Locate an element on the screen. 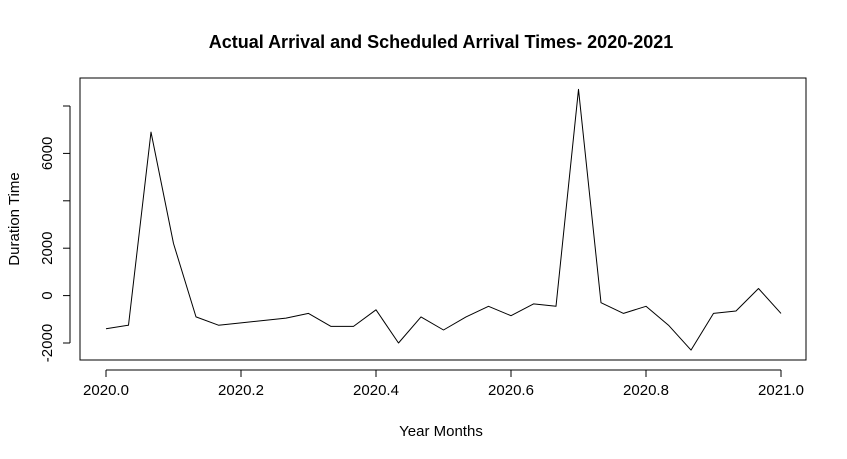 The height and width of the screenshot is (459, 847). y-axis: -2000 0 2000 6000 is located at coordinates (55, 233).